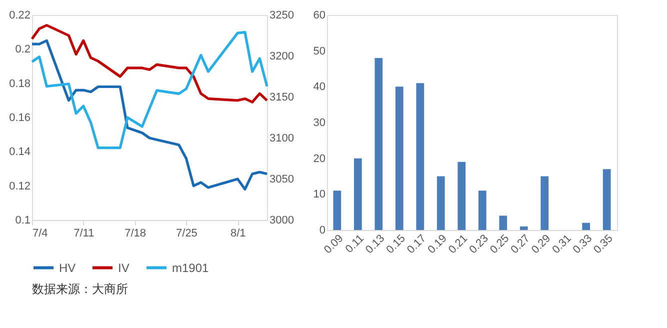 The height and width of the screenshot is (328, 667). What do you see at coordinates (376, 244) in the screenshot?
I see `x-tick-label: 0.13` at bounding box center [376, 244].